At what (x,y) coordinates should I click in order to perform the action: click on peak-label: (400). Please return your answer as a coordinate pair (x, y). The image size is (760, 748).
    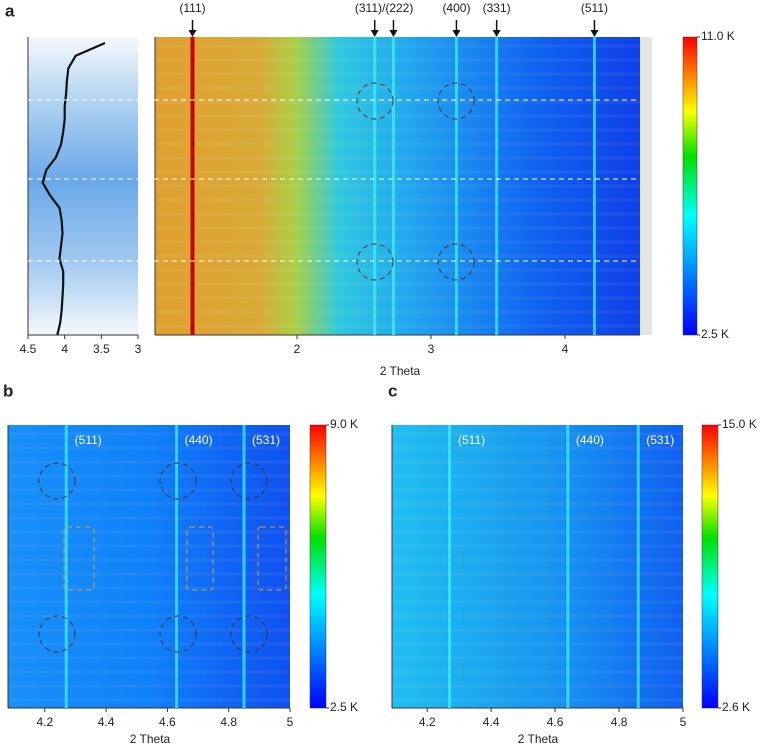
    Looking at the image, I should click on (456, 8).